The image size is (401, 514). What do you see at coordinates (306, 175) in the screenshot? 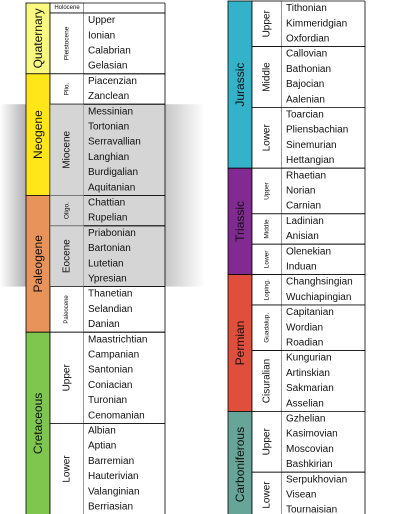
I see `age-label-rhaetian: Rhaetian` at bounding box center [306, 175].